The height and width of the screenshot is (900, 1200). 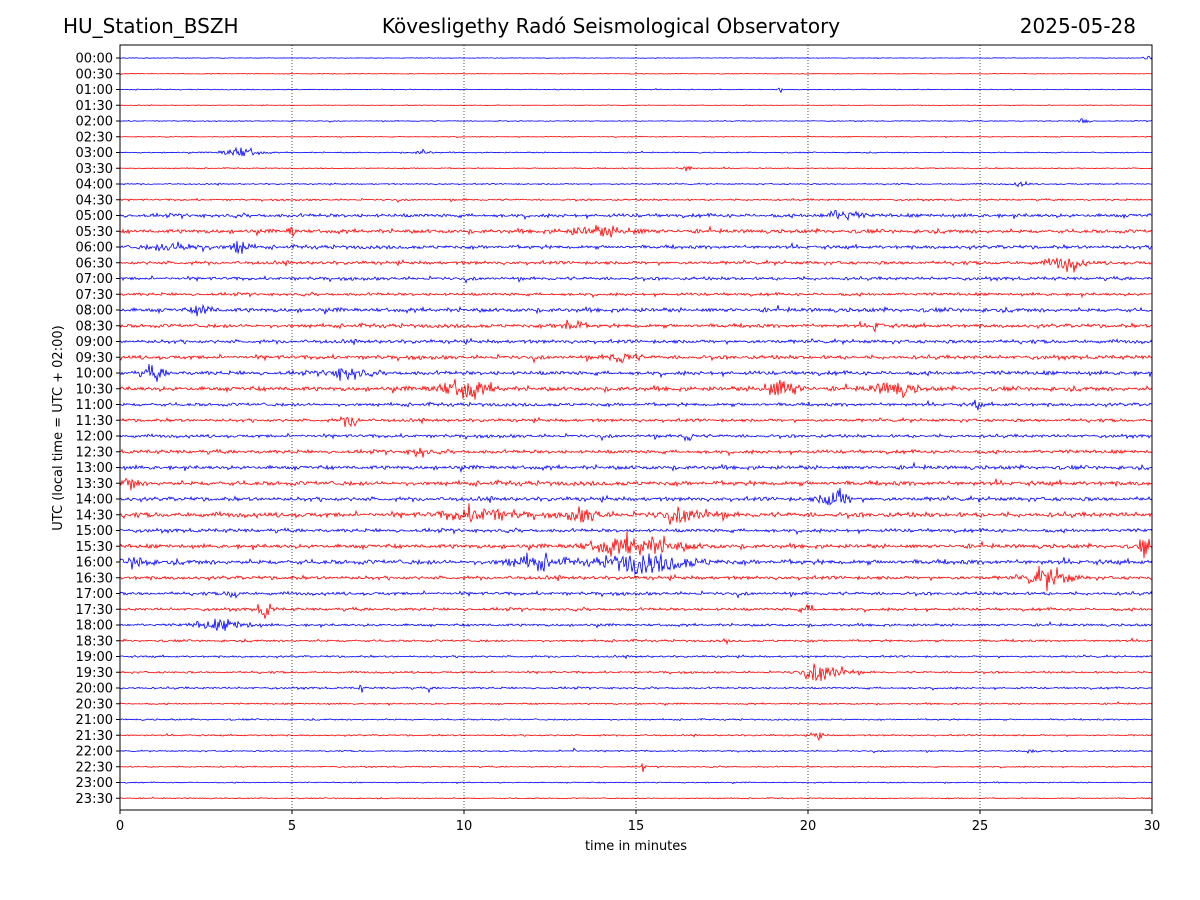 What do you see at coordinates (94, 468) in the screenshot?
I see `row-label: 13:00` at bounding box center [94, 468].